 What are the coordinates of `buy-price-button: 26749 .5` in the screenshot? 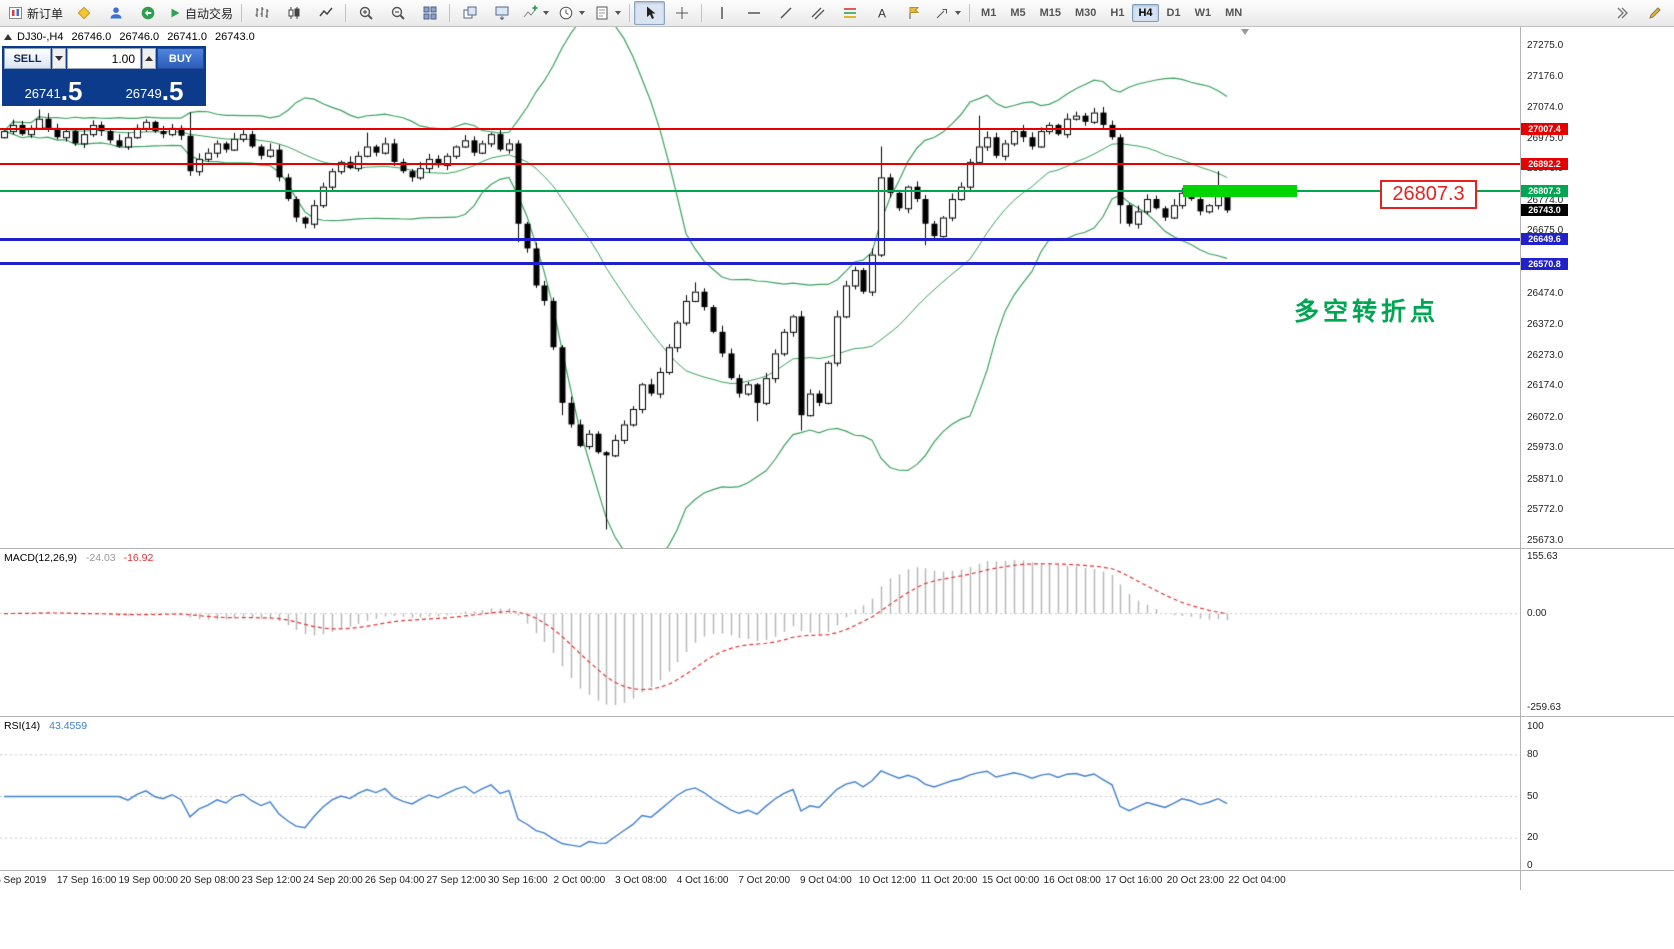 It's located at (154, 87).